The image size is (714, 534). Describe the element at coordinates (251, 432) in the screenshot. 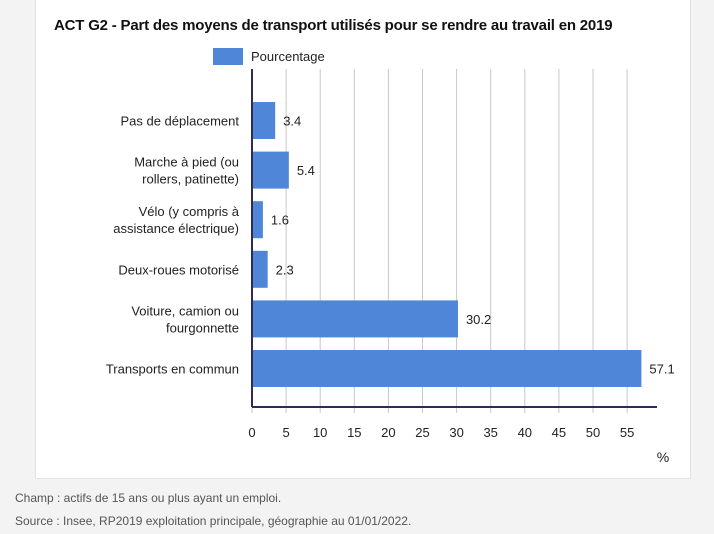

I see `x-tick-label: 0` at that location.